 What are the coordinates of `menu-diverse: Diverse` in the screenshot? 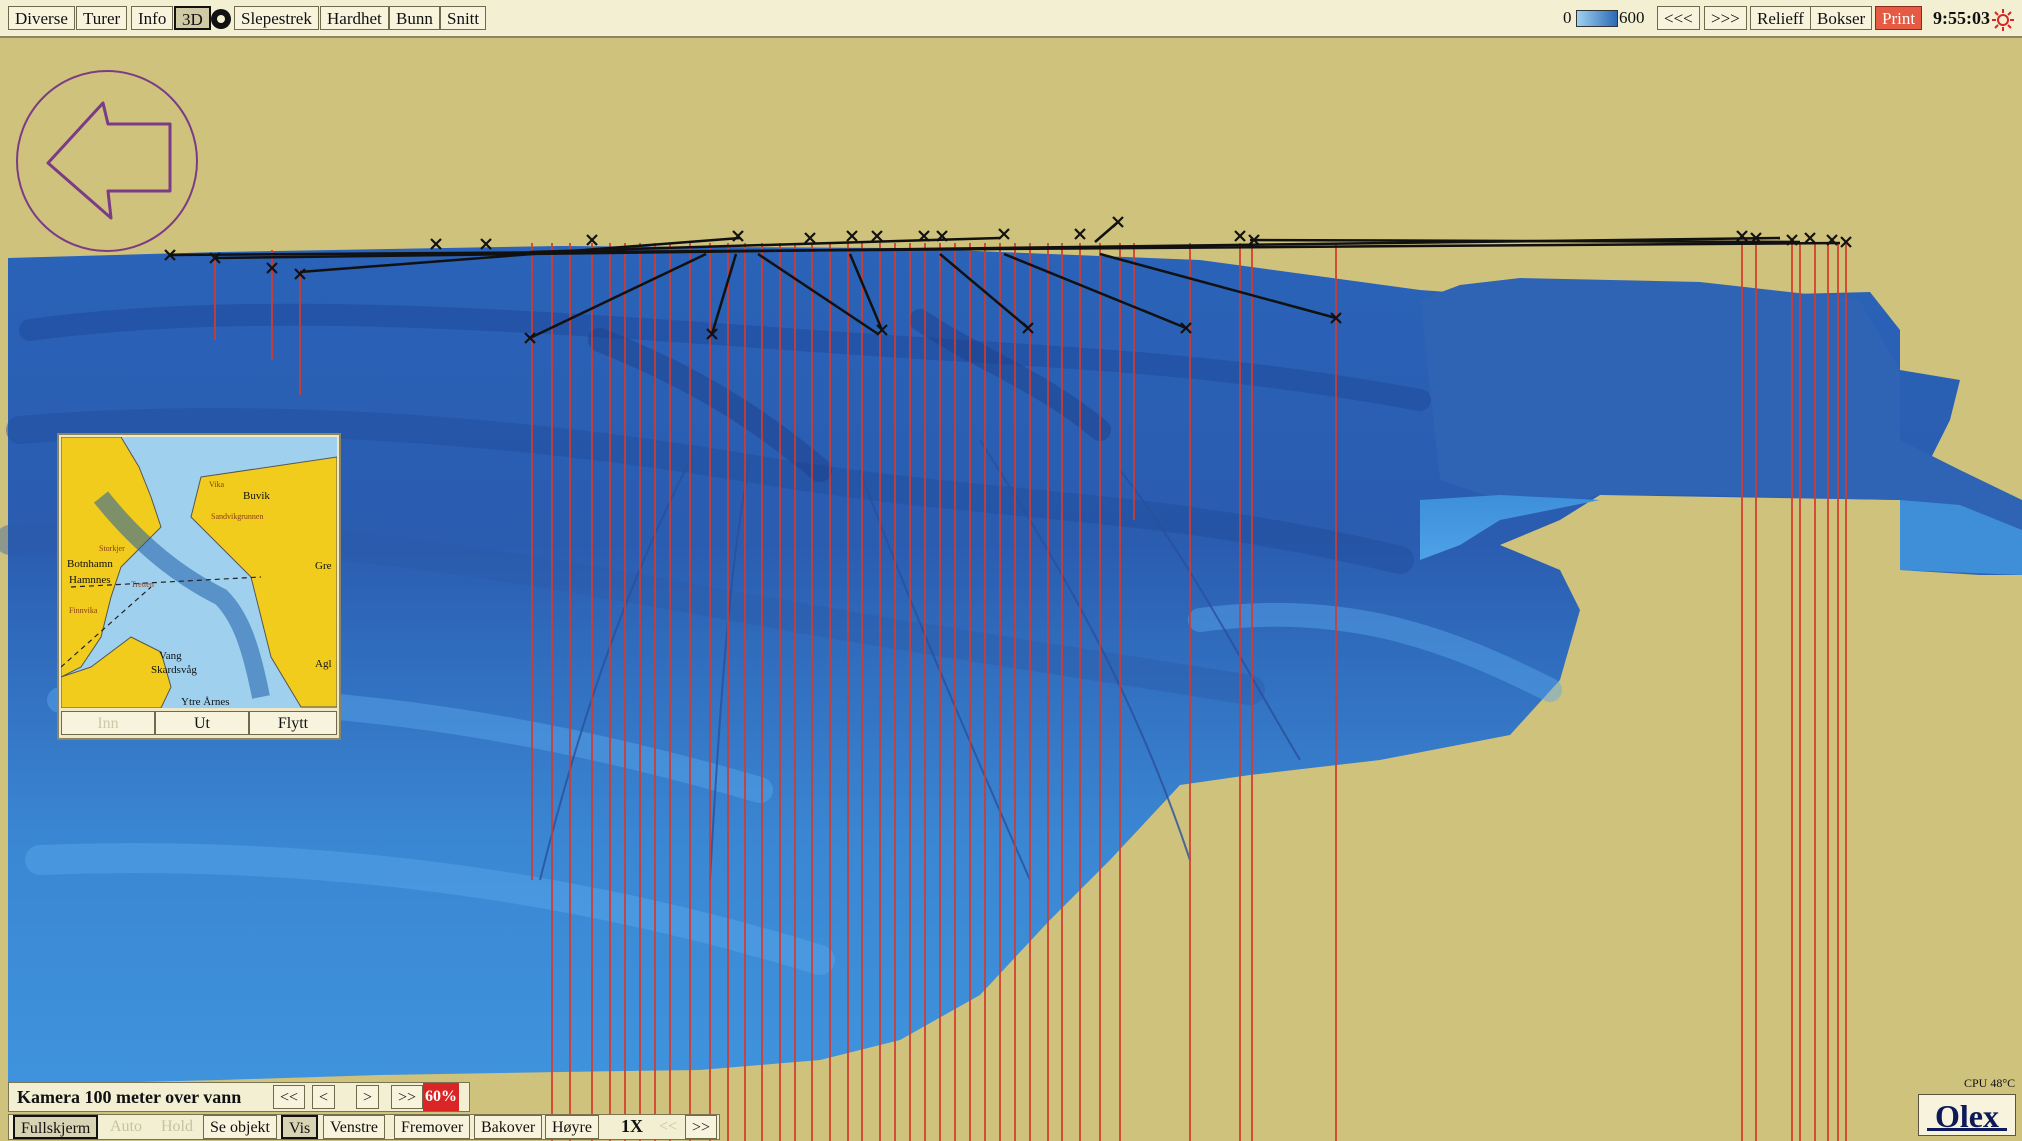 It's located at (41, 18).